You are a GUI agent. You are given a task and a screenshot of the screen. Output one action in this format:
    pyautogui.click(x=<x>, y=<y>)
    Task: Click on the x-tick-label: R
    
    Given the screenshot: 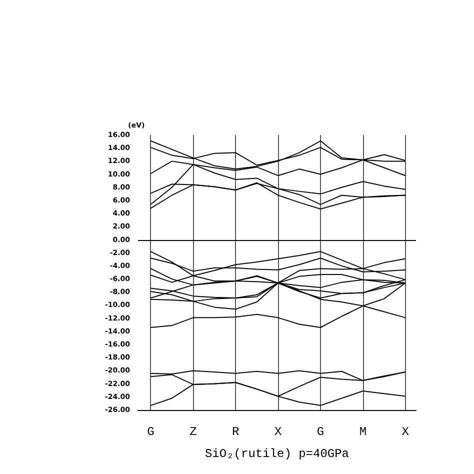 What is the action you would take?
    pyautogui.click(x=236, y=432)
    